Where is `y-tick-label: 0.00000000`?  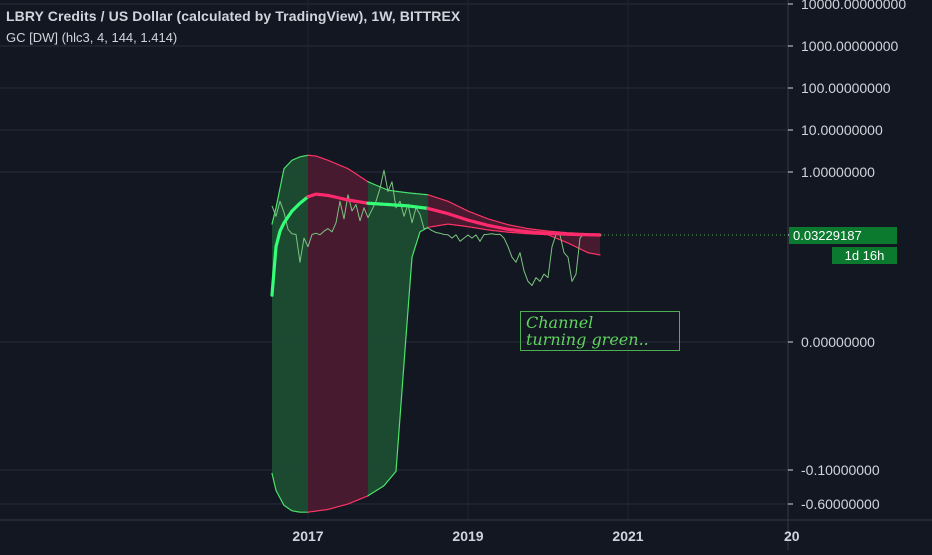
y-tick-label: 0.00000000 is located at coordinates (838, 342).